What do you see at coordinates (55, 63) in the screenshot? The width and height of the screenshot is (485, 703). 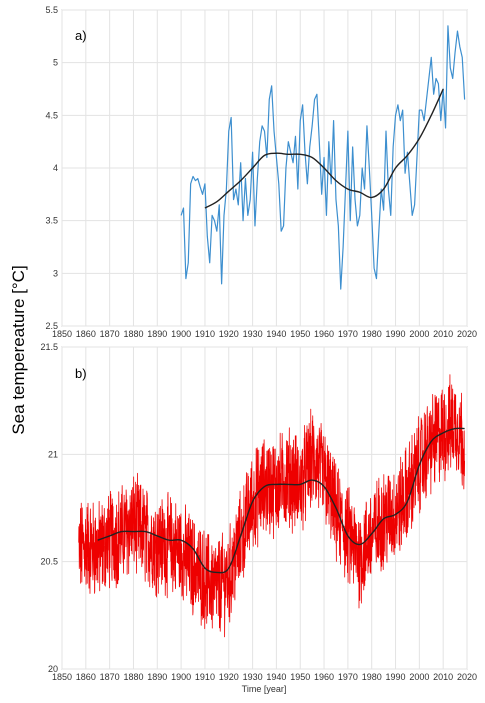 I see `y-tick-label: 5` at bounding box center [55, 63].